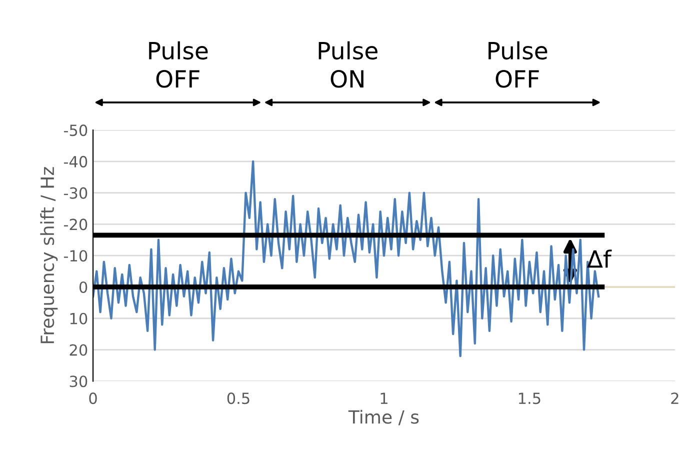 The width and height of the screenshot is (679, 450). What do you see at coordinates (76, 224) in the screenshot?
I see `y-tick-label: -20` at bounding box center [76, 224].